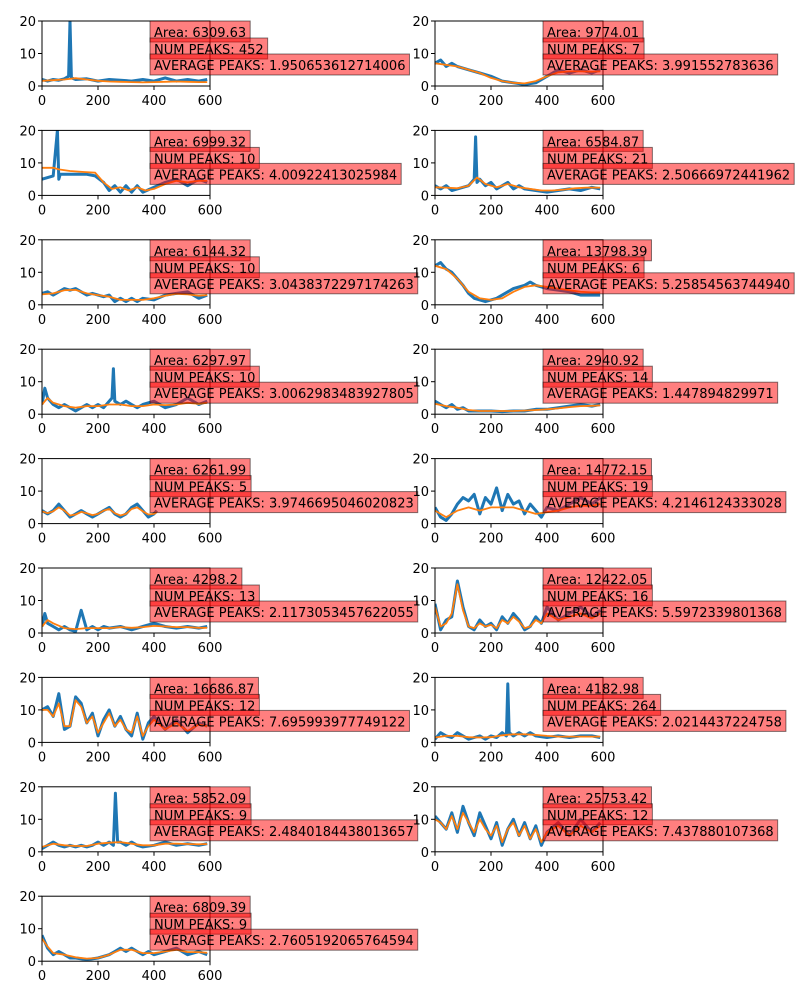  Describe the element at coordinates (597, 471) in the screenshot. I see `area-annotation: Area: 14772.15` at that location.